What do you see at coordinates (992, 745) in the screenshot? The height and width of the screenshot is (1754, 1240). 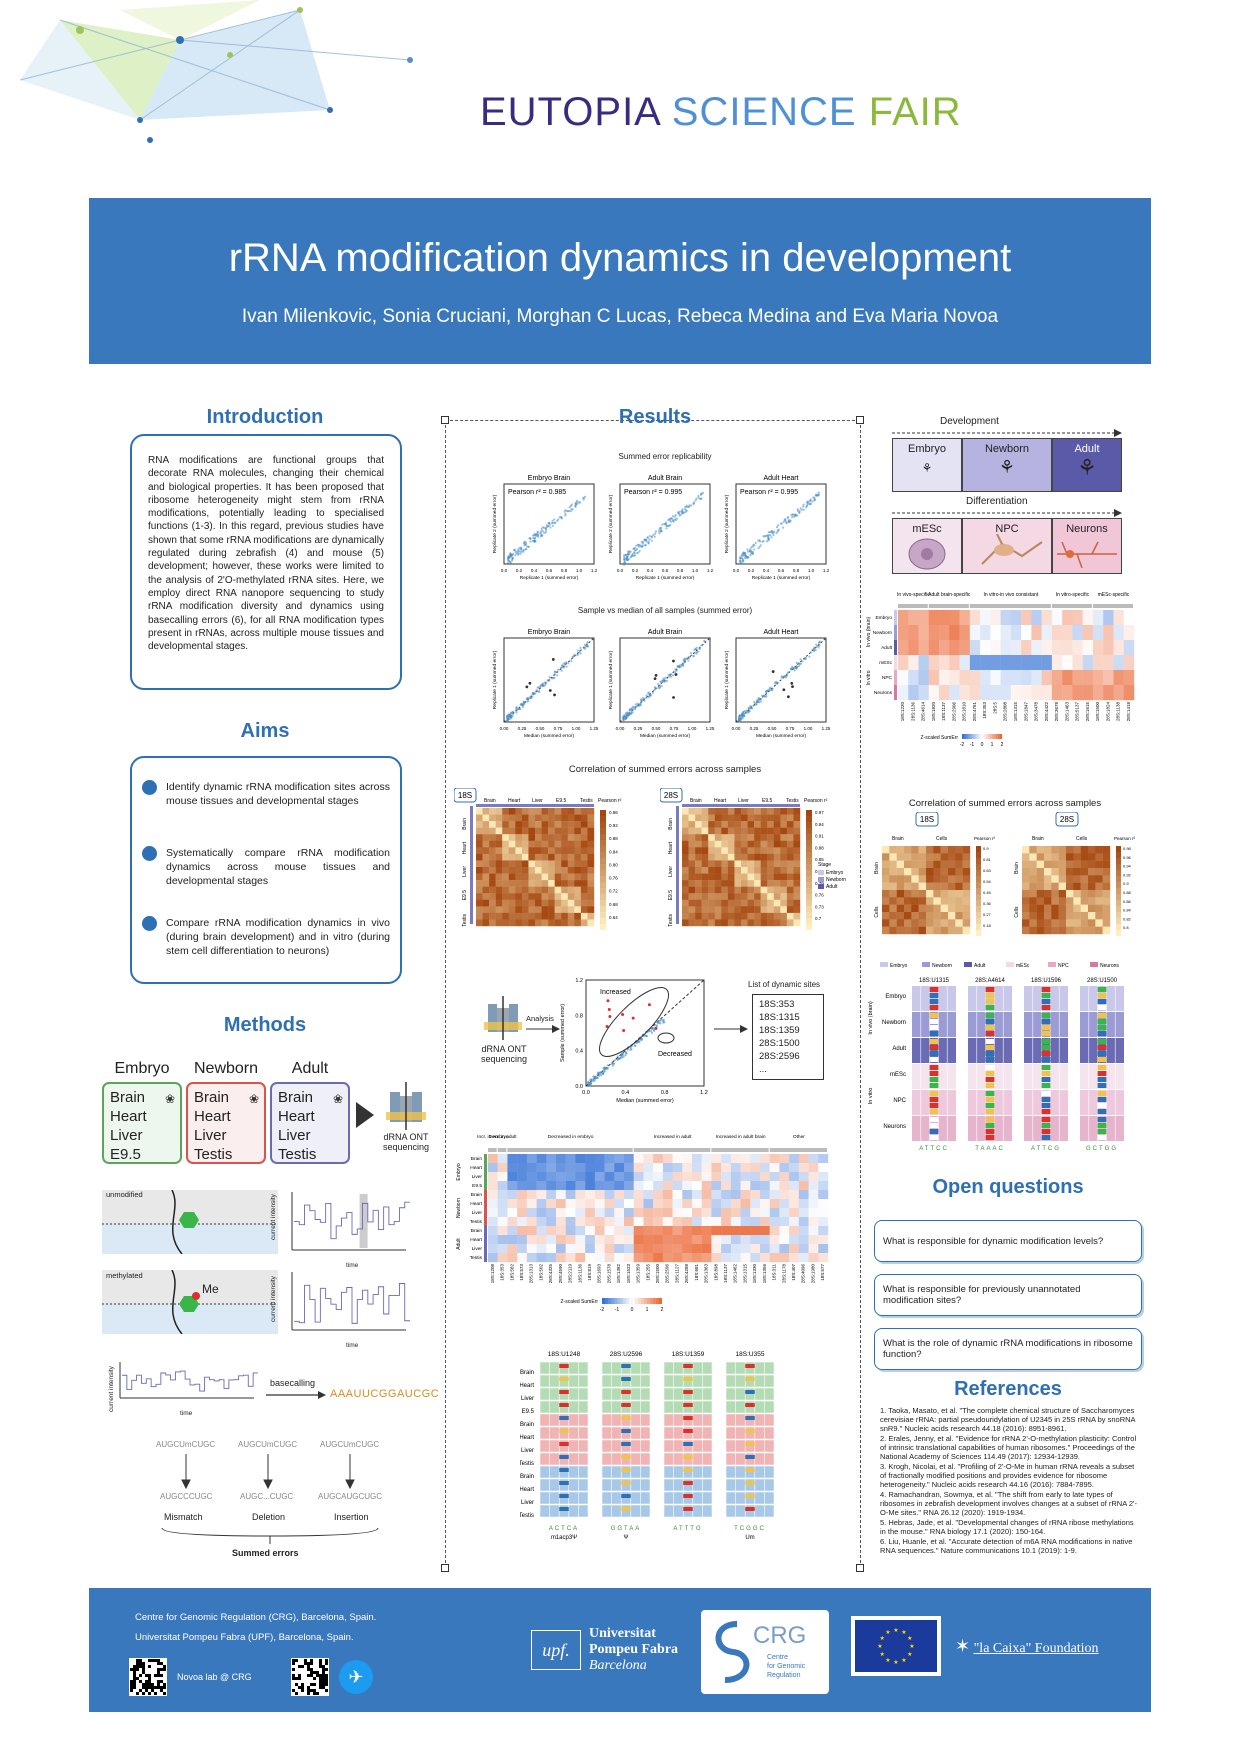 I see `colorbar-tick: 1` at bounding box center [992, 745].